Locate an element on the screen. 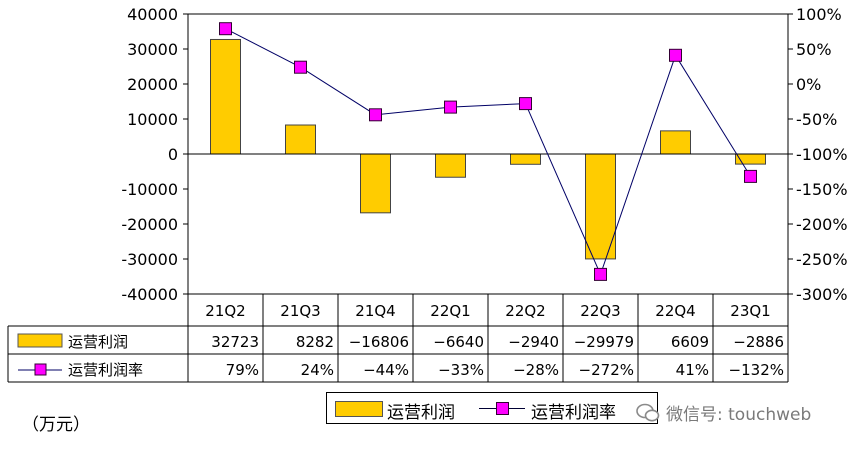 This screenshot has width=866, height=454. bar-data-label: −2886 is located at coordinates (758, 342).